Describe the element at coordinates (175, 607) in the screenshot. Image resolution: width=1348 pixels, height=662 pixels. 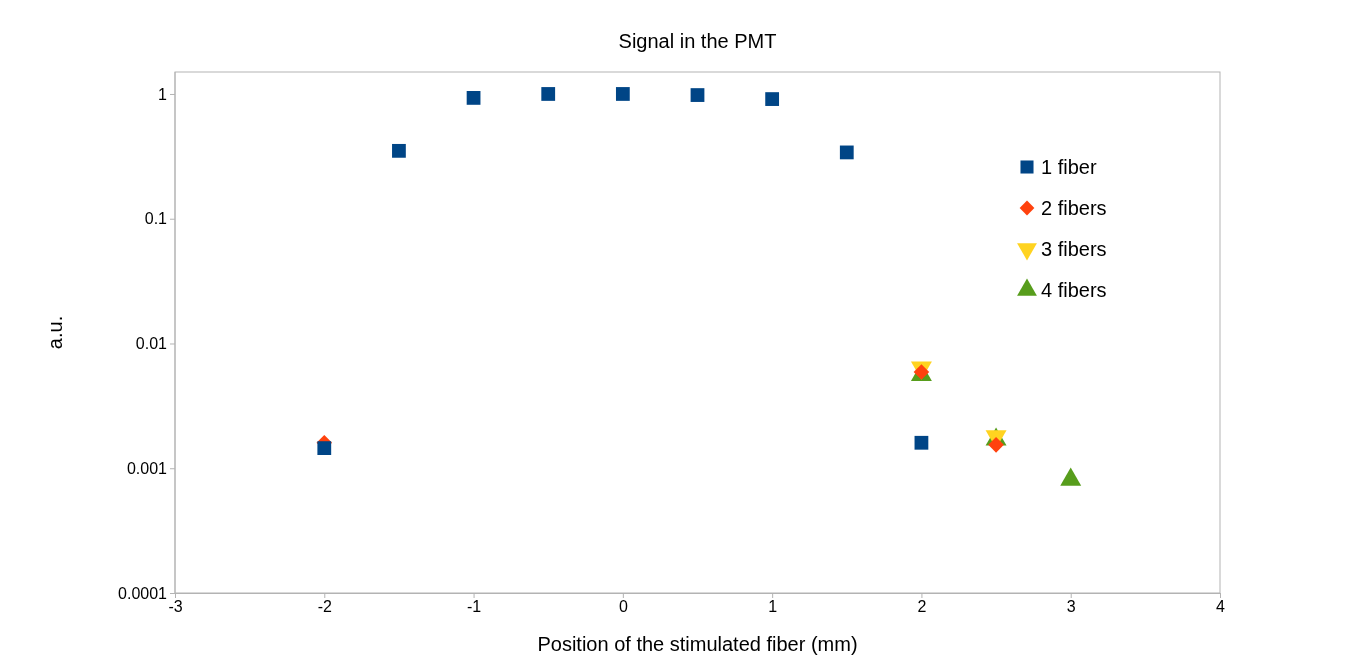
I see `x-tick-label: -3` at that location.